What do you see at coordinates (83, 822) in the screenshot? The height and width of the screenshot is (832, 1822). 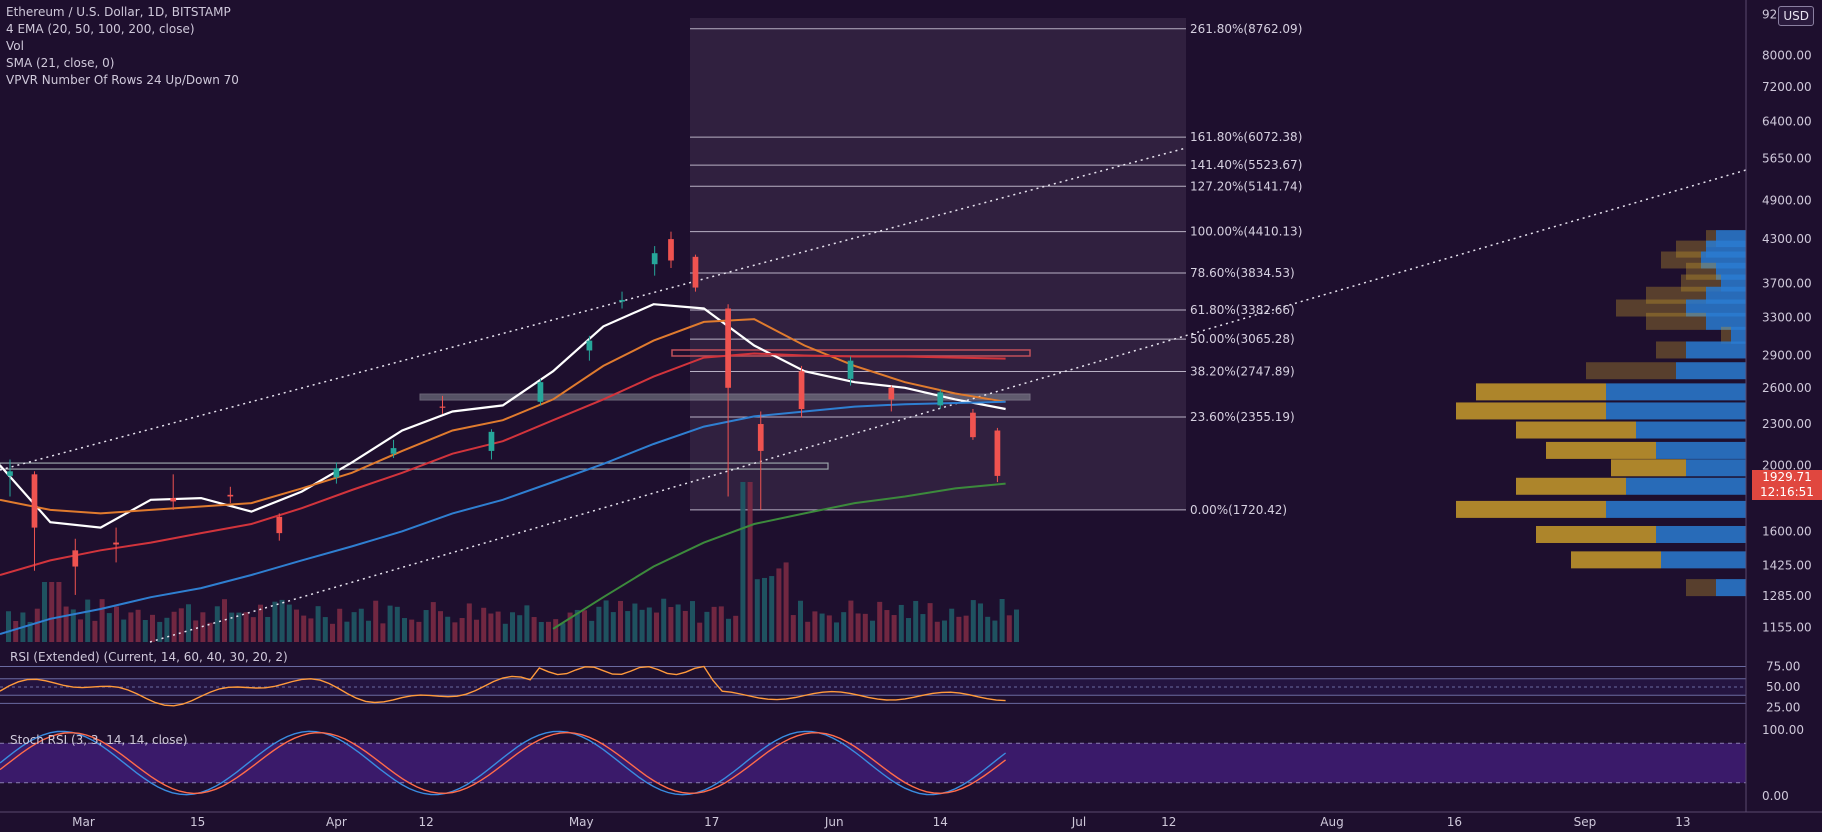 I see `time-tick: Mar` at bounding box center [83, 822].